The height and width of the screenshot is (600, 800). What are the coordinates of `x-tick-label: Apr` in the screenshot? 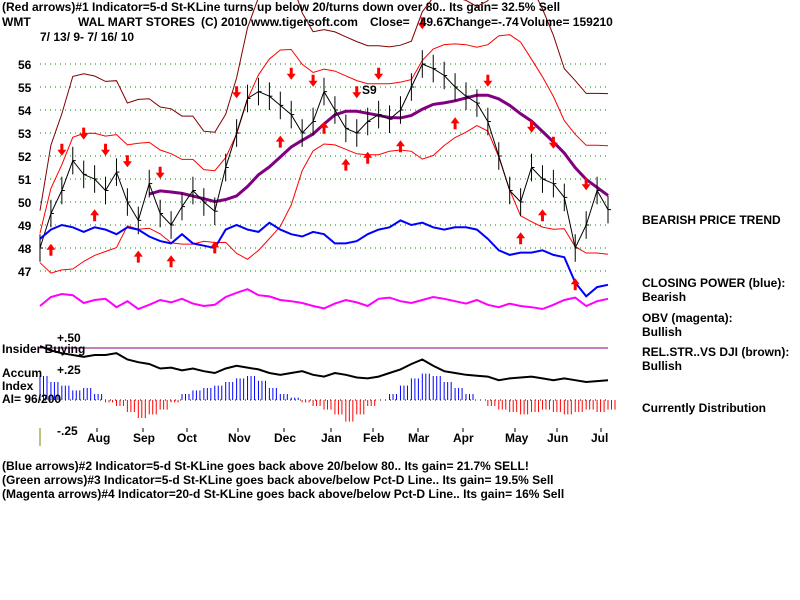 It's located at (463, 438).